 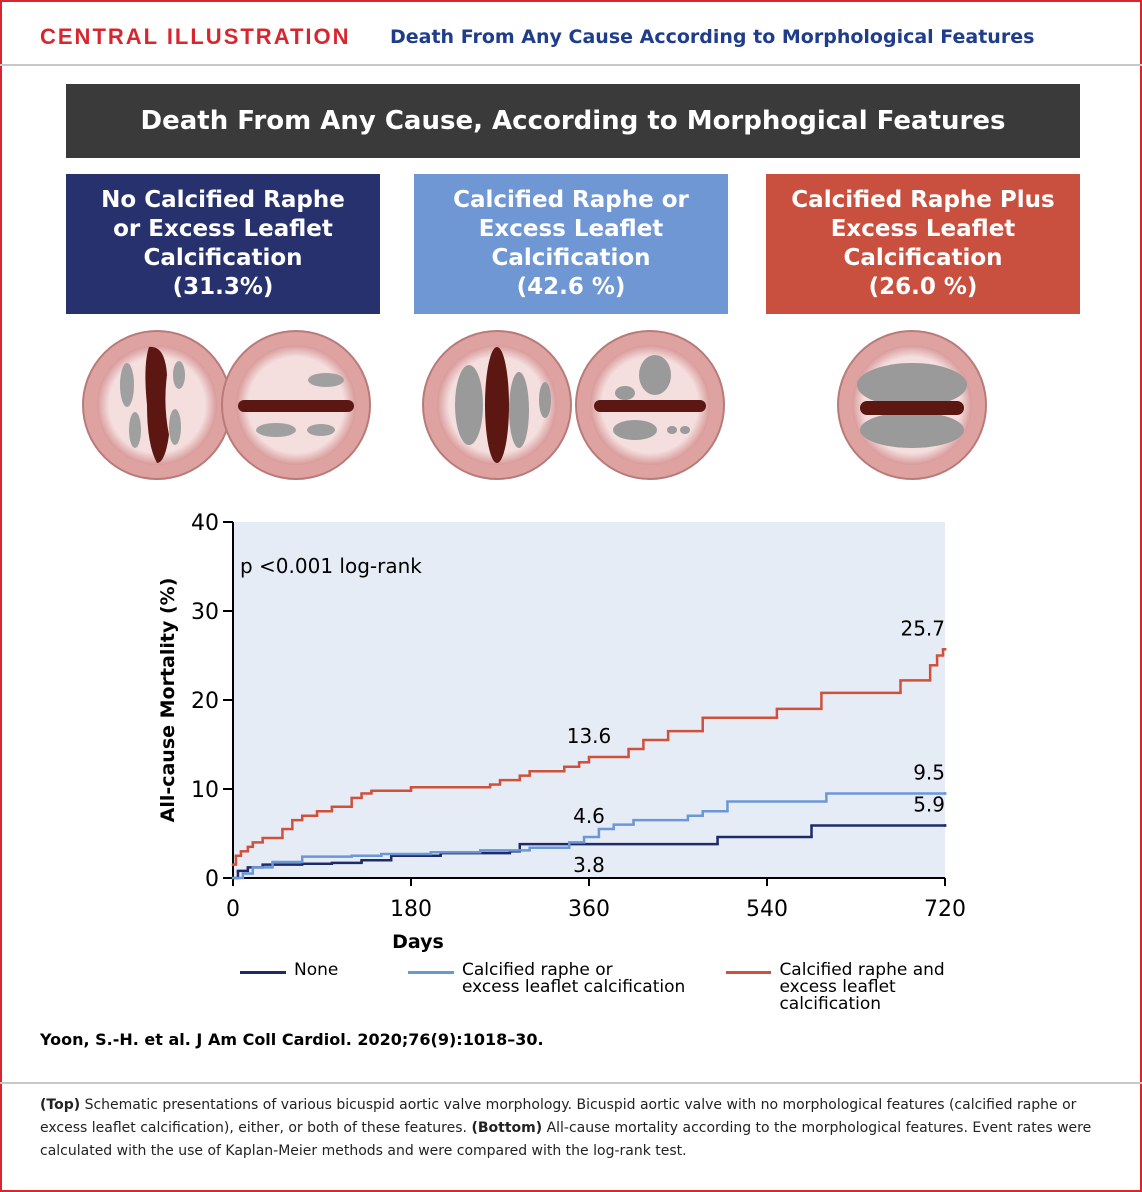 I want to click on y-axis-label: All-cause Mortality (%), so click(x=168, y=700).